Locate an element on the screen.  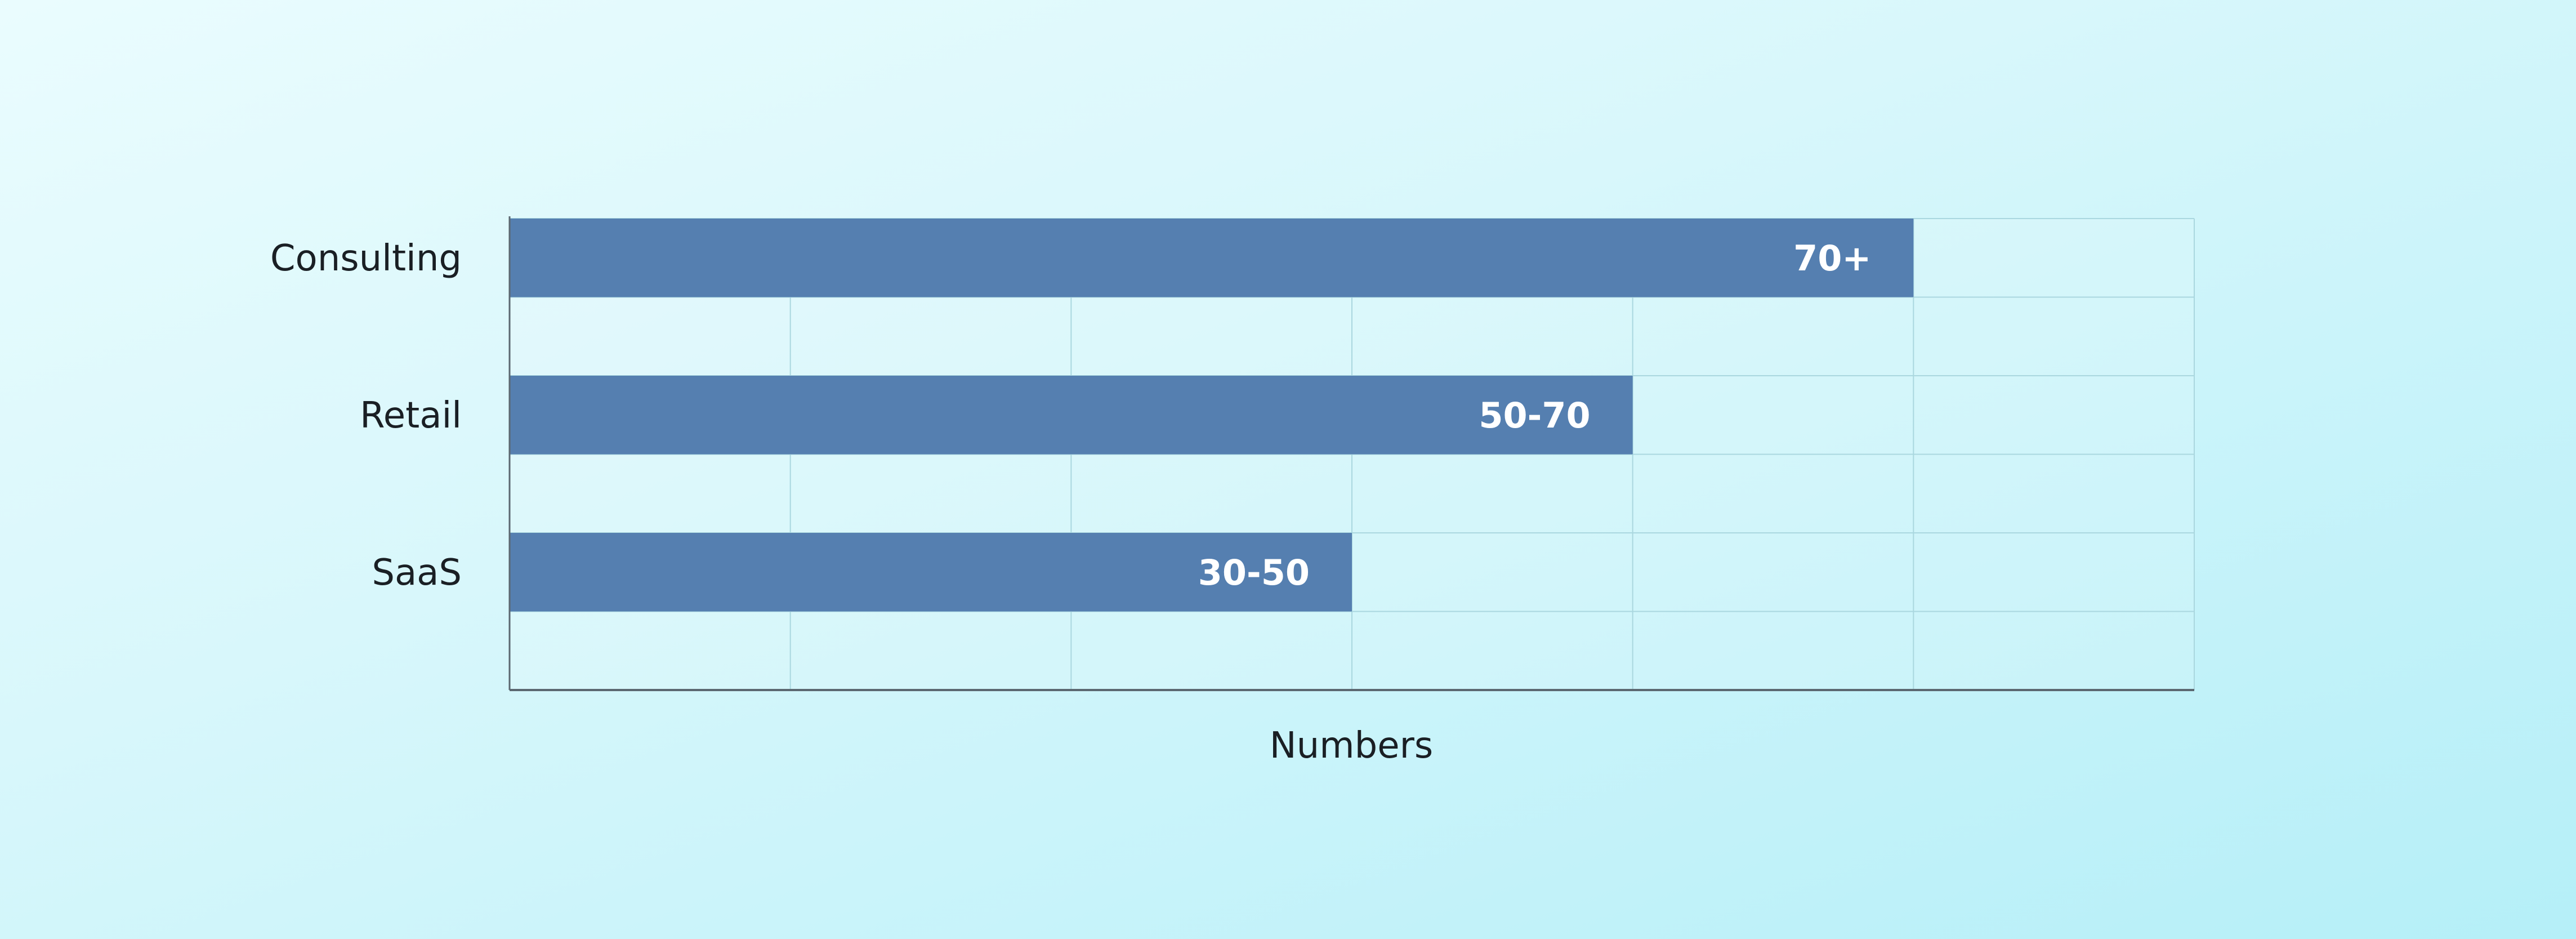
category-label: Retail is located at coordinates (411, 416).